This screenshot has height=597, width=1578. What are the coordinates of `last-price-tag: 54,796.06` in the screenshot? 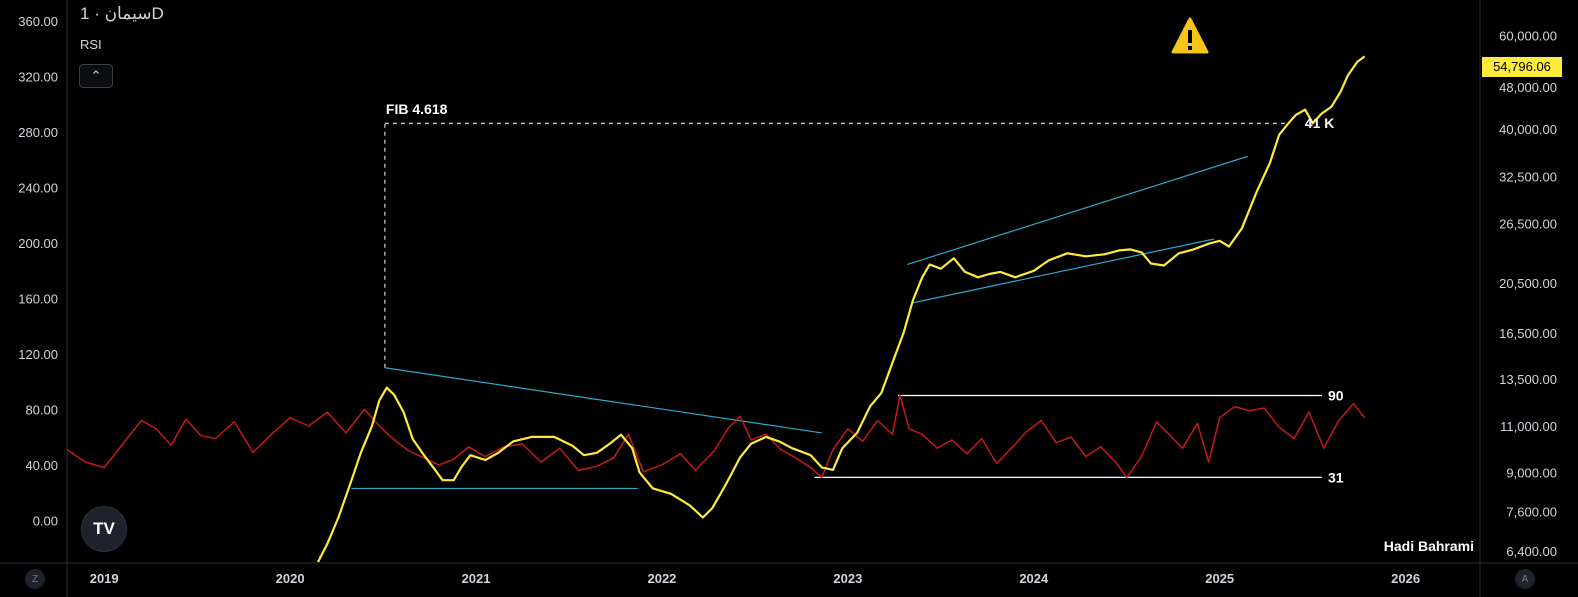 It's located at (1522, 67).